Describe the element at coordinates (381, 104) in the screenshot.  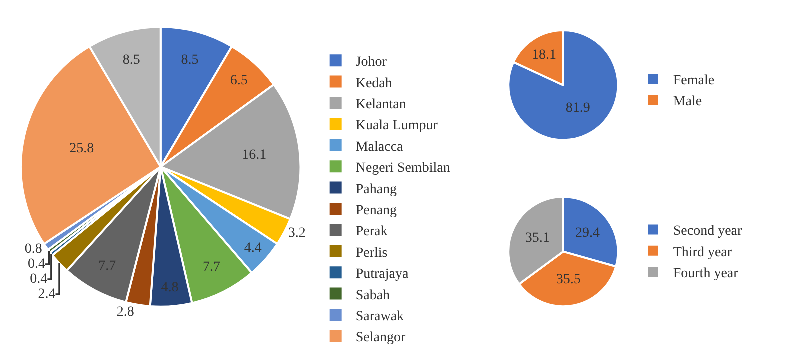
I see `legend-label: Kelantan` at that location.